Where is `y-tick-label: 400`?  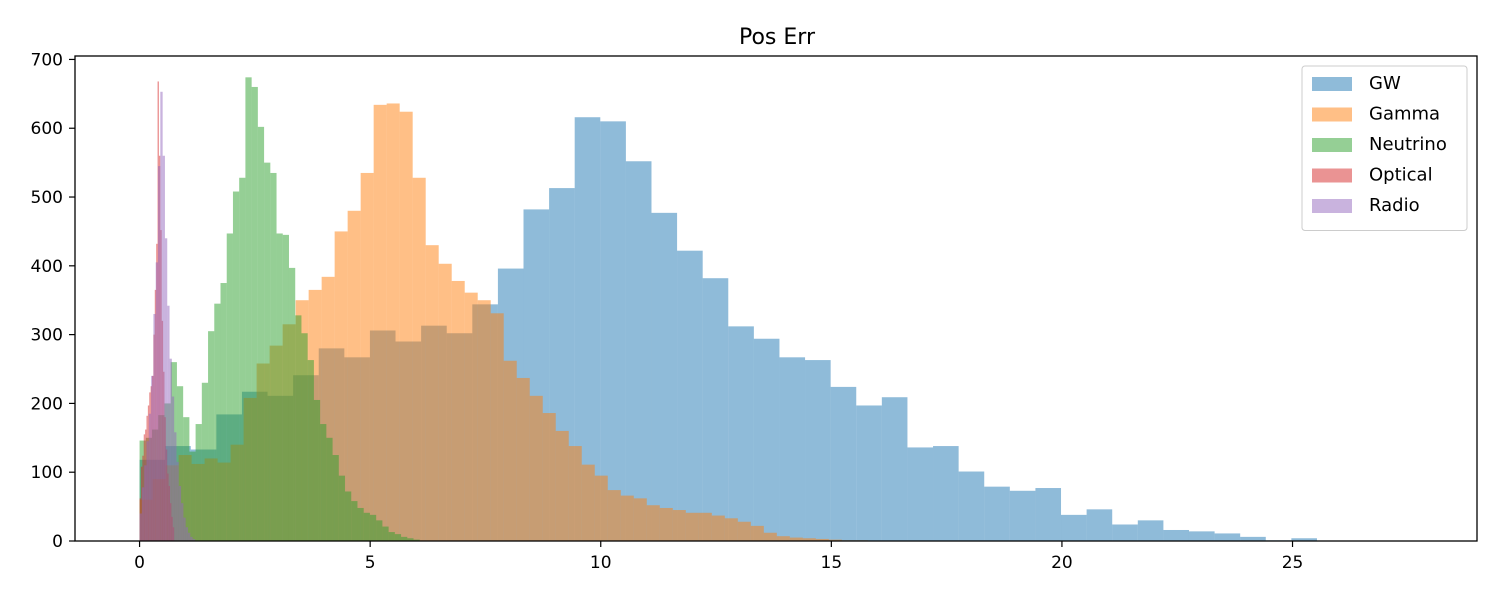
y-tick-label: 400 is located at coordinates (47, 267).